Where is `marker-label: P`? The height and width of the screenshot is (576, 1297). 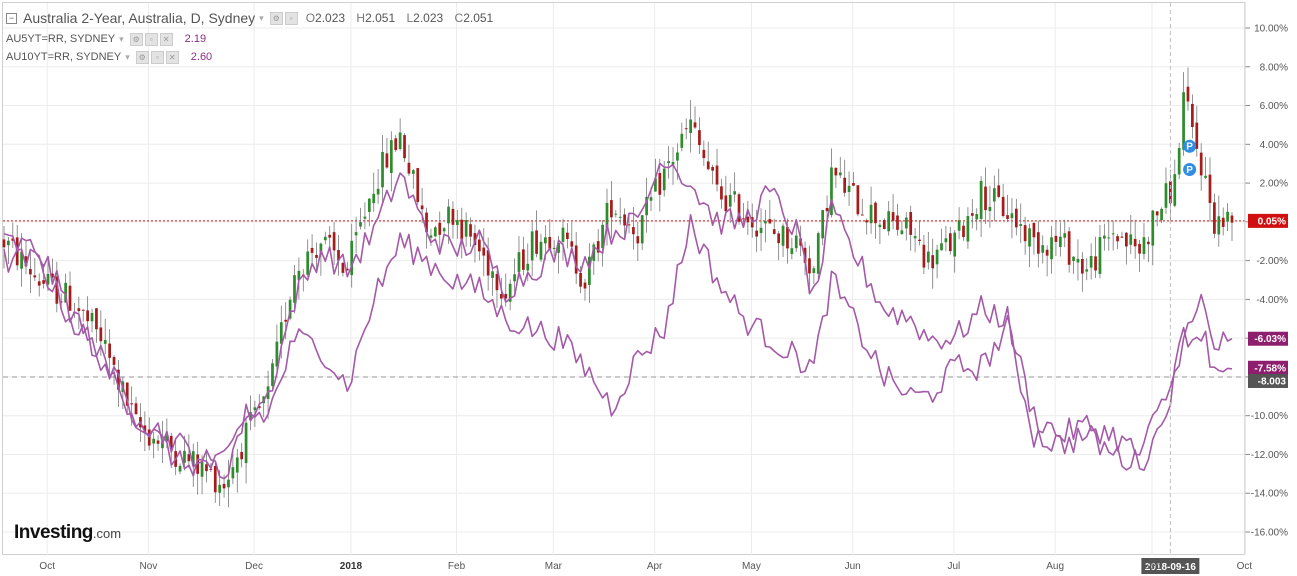 marker-label: P is located at coordinates (1189, 170).